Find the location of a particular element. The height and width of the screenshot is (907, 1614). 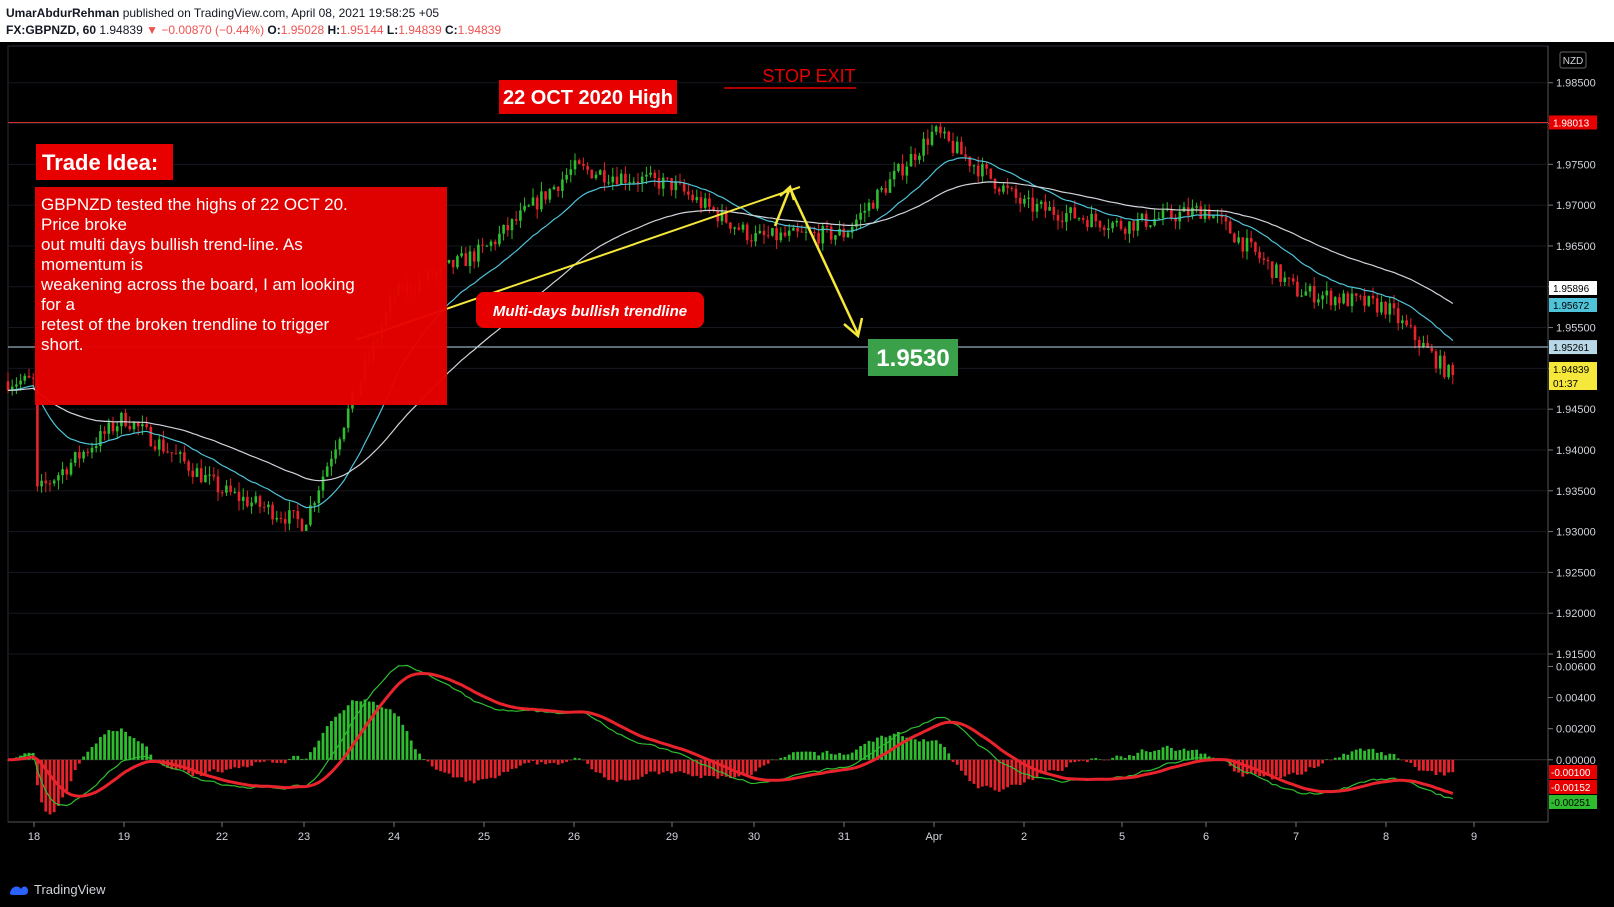

projection-arrow is located at coordinates (824, 261).